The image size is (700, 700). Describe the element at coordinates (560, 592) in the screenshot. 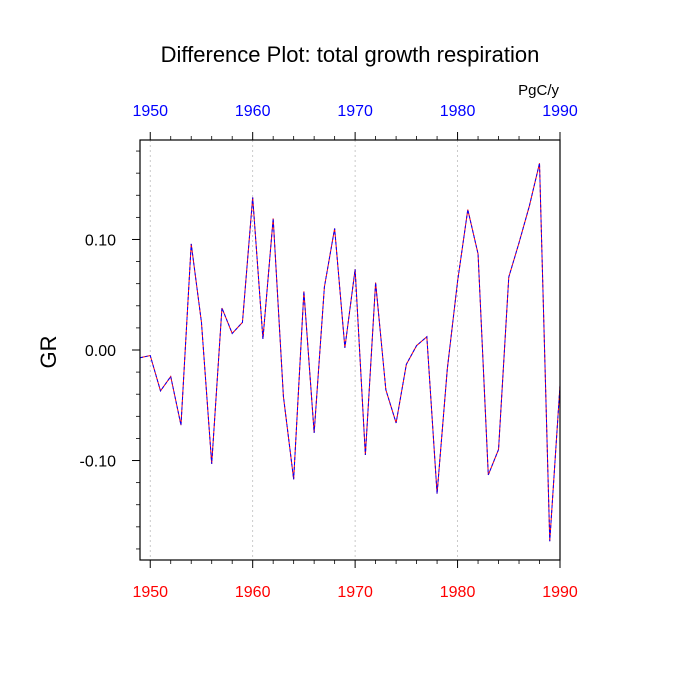

I see `x-bottom-tick-label-1990: 1990` at that location.